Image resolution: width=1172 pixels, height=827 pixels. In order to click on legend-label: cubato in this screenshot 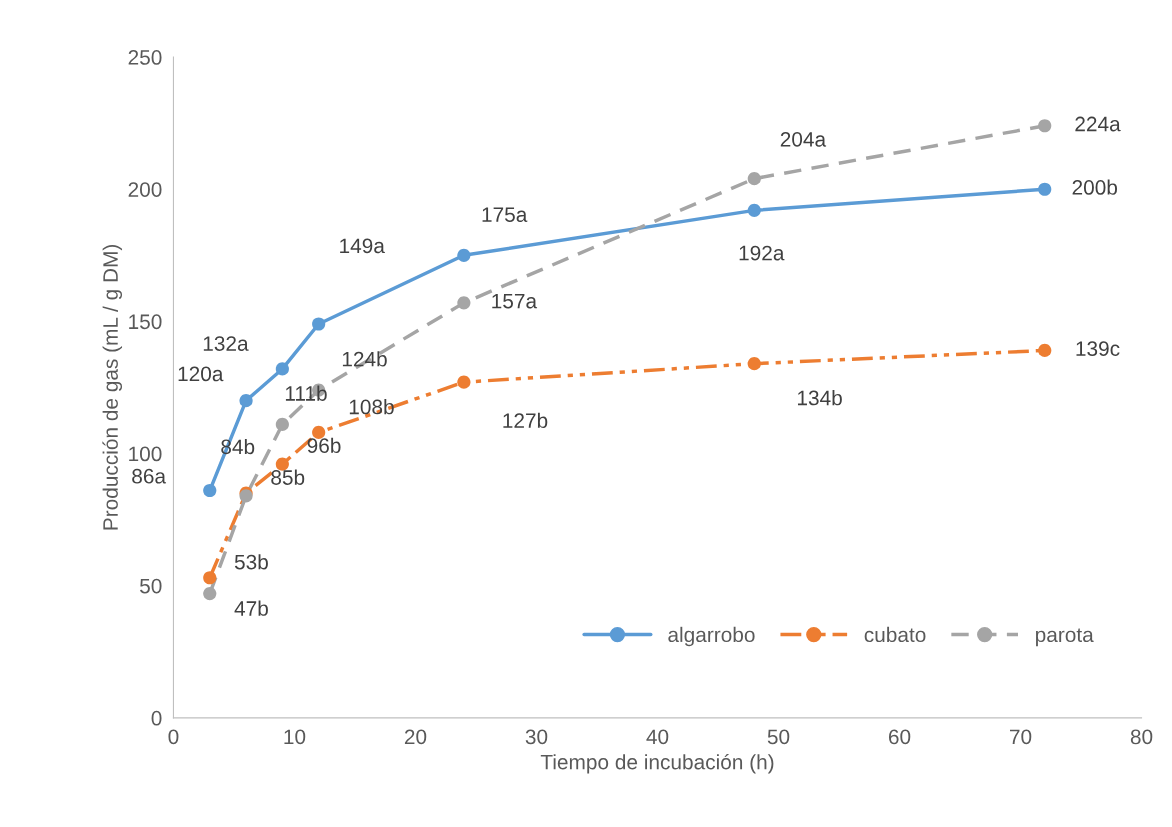, I will do `click(895, 634)`.